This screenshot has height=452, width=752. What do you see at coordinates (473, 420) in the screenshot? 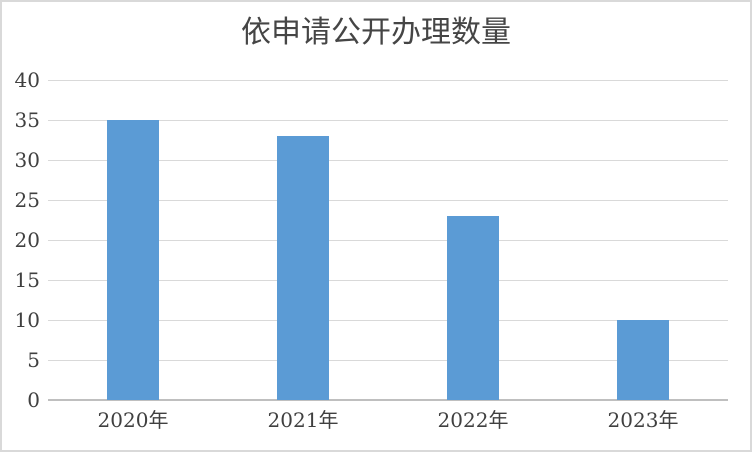
I see `x-tick-label-2022年: 2022年` at bounding box center [473, 420].